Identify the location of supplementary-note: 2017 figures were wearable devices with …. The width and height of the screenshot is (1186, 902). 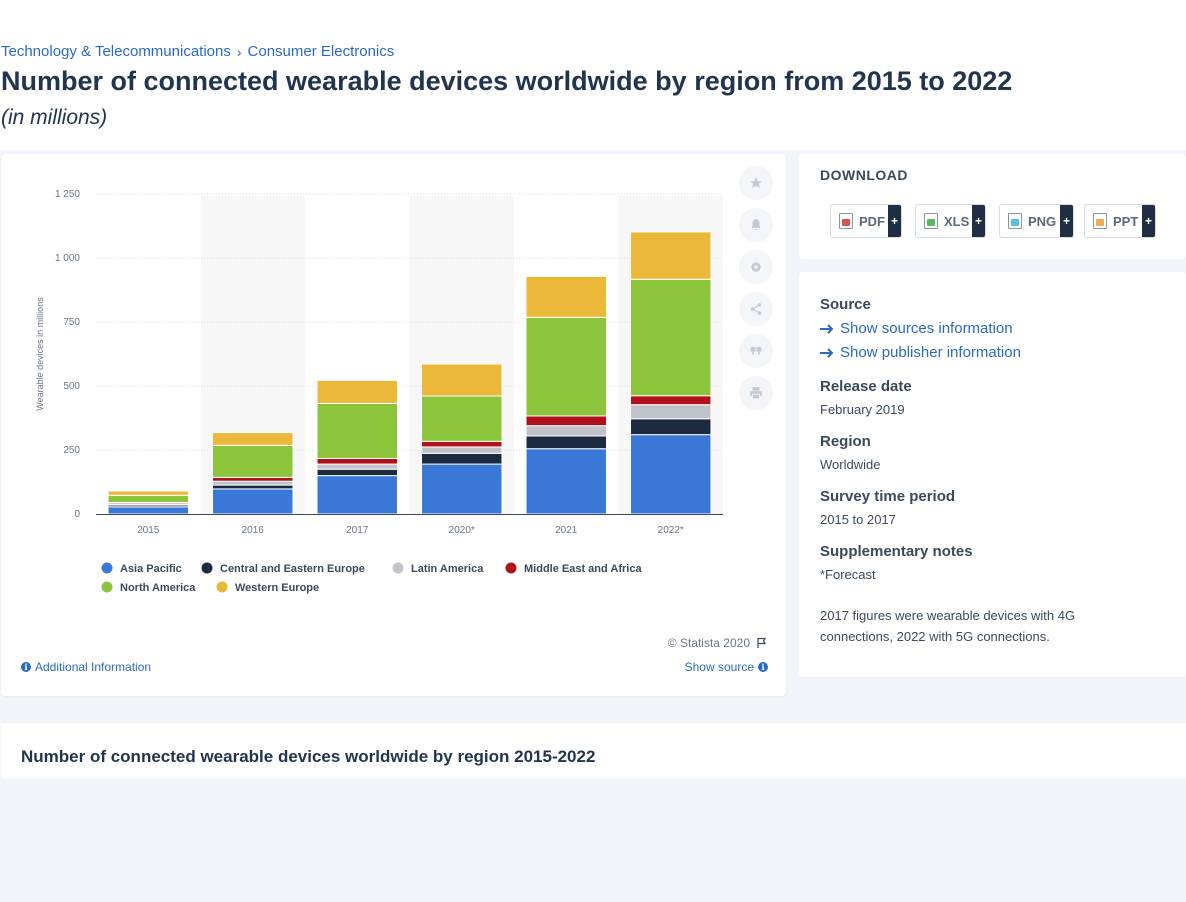
(948, 626).